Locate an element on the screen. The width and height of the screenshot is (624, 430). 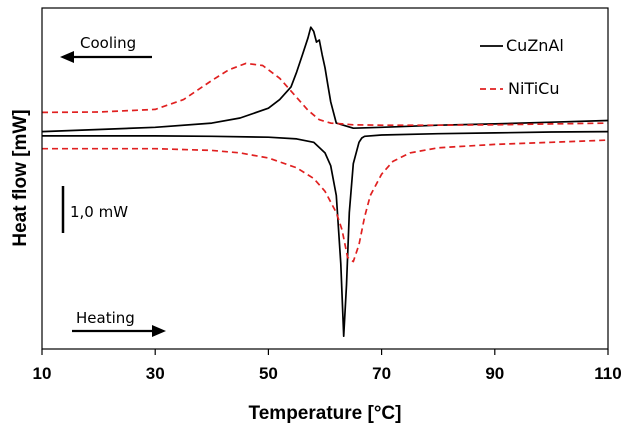
cooling-label: Cooling is located at coordinates (108, 43).